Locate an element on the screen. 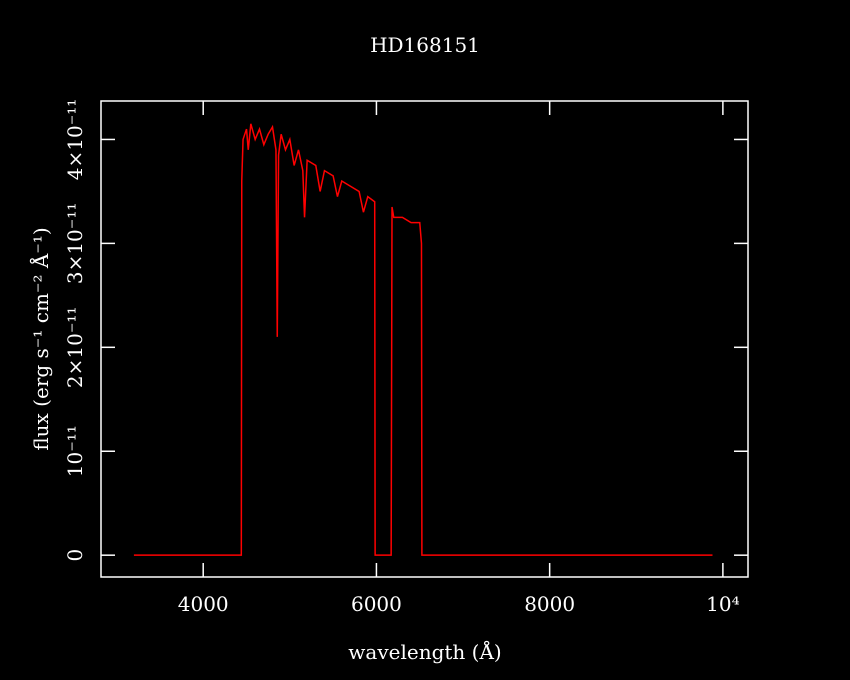 This screenshot has height=680, width=850. x-tick-label: 4000 is located at coordinates (203, 604).